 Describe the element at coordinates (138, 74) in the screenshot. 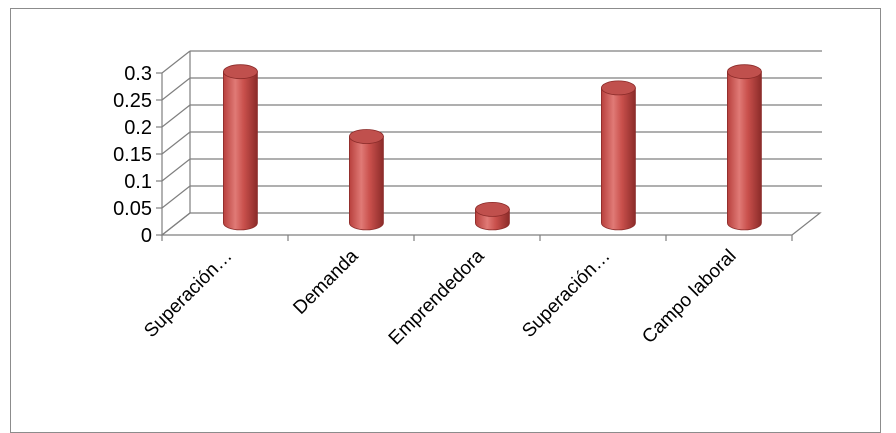

I see `y-tick-label: 0.3` at that location.